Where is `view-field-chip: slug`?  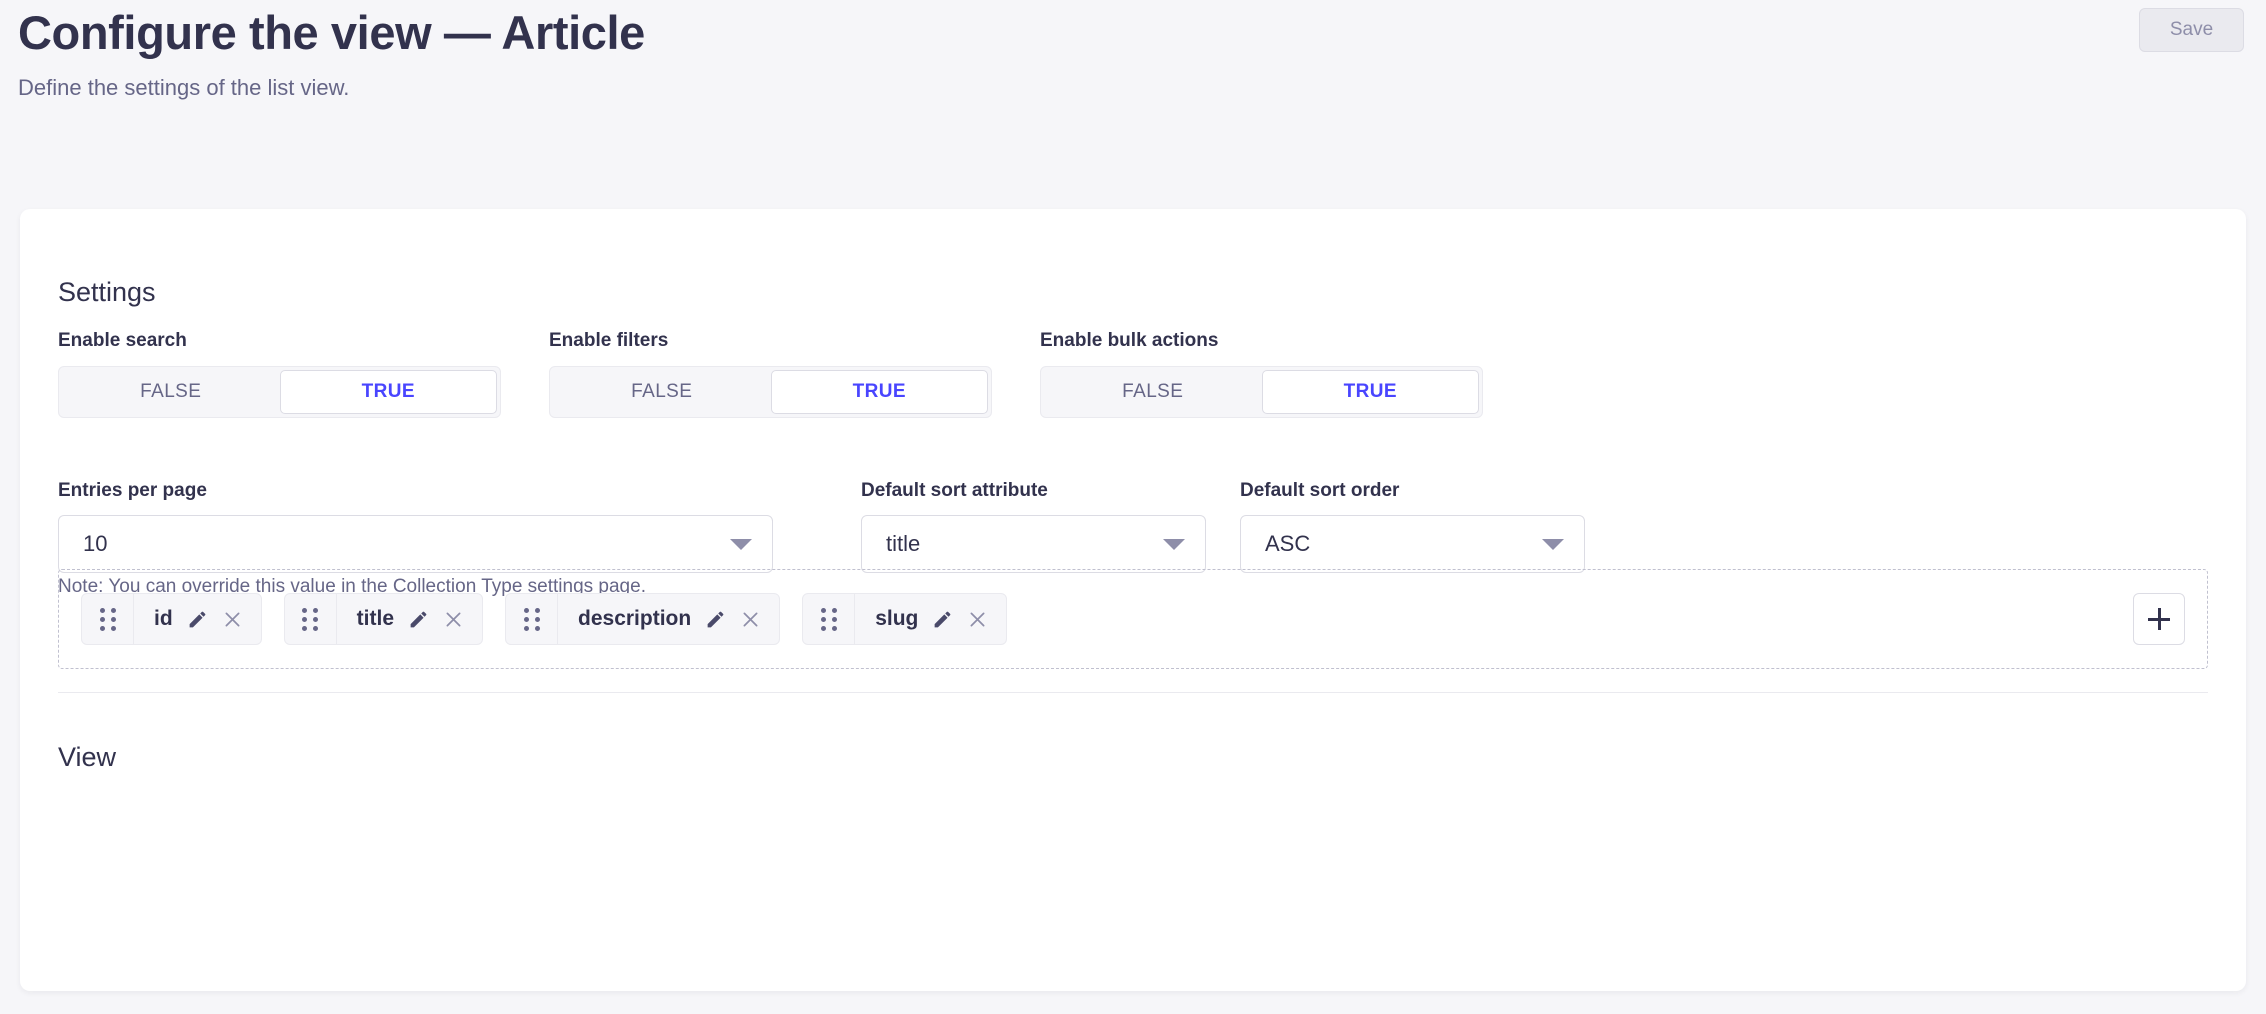
view-field-chip: slug is located at coordinates (905, 619).